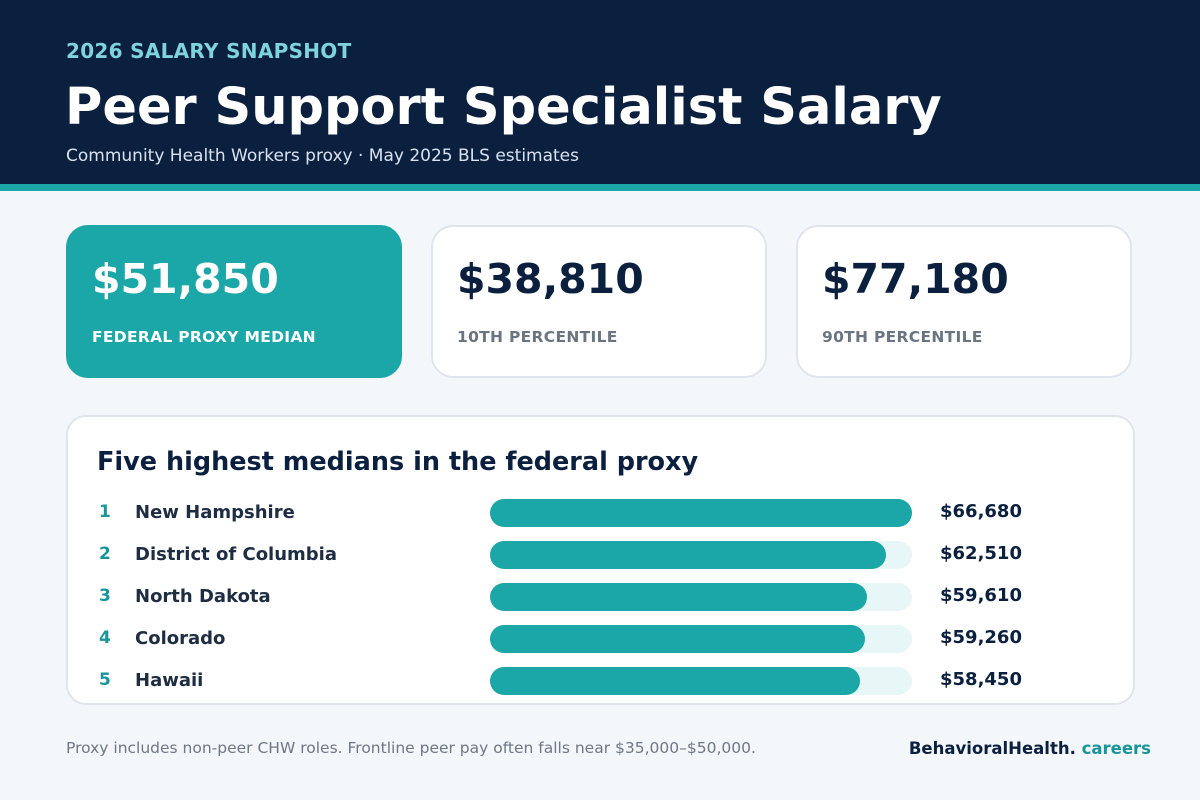  I want to click on state-name: Hawaii, so click(169, 680).